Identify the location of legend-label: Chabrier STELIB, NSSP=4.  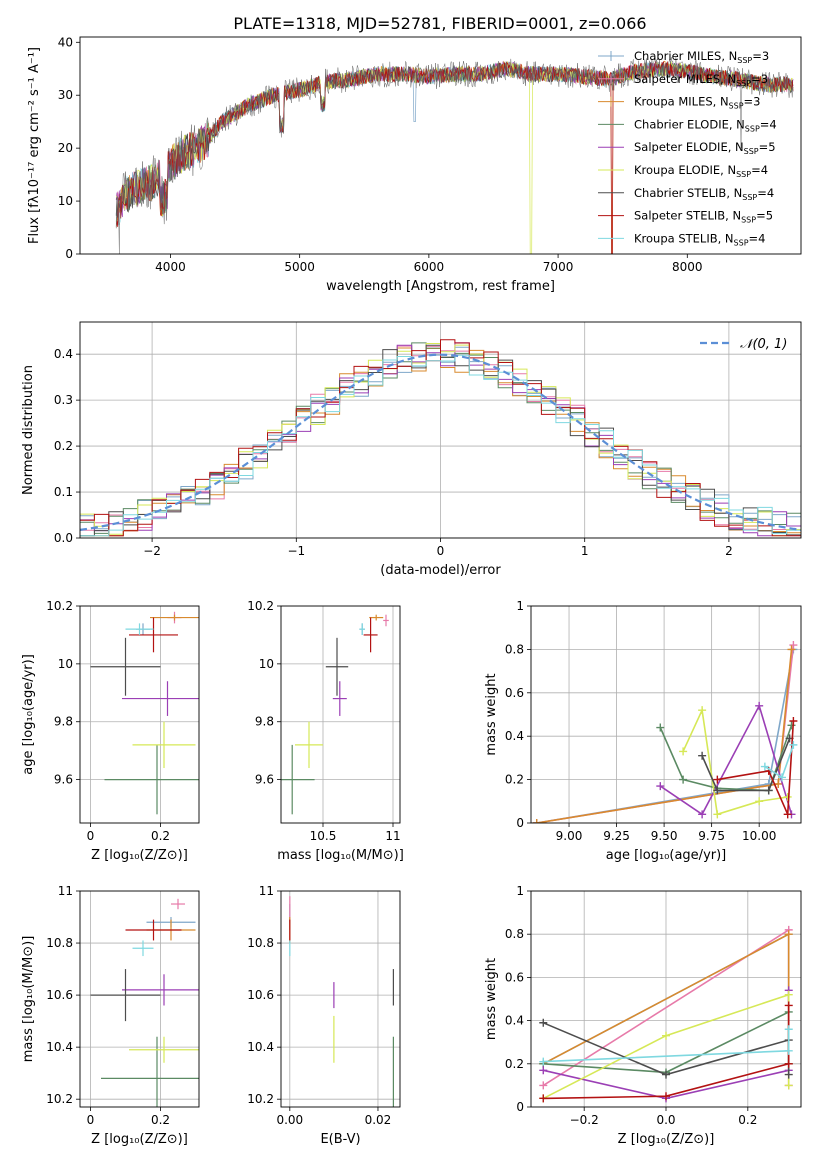
(704, 194).